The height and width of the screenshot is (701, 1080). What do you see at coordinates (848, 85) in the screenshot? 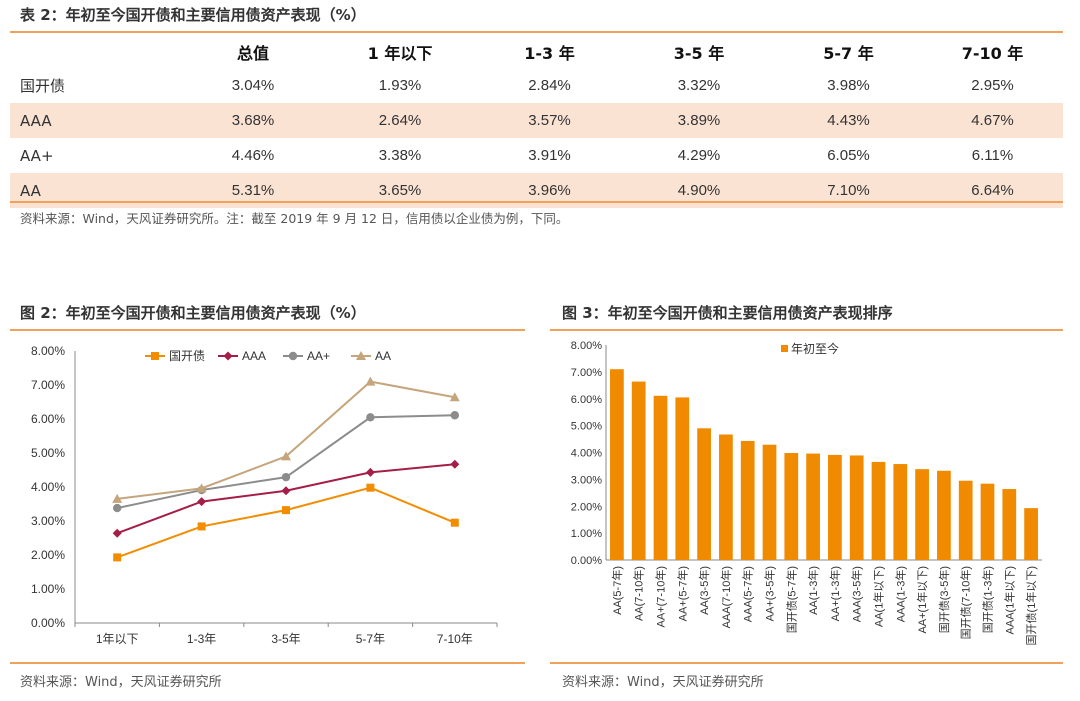
I see `table-cell: 3.98%` at bounding box center [848, 85].